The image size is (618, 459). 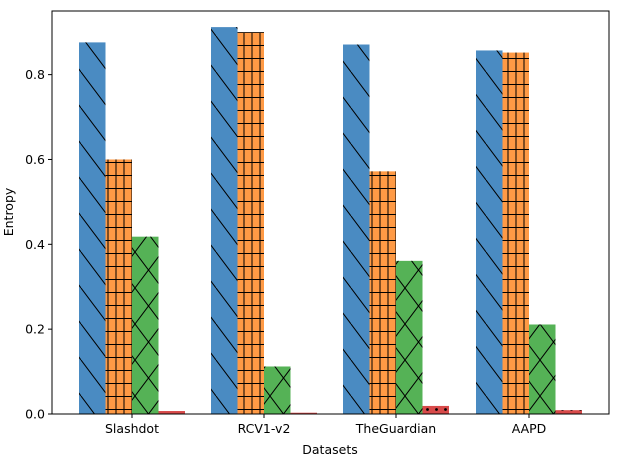 What do you see at coordinates (35, 329) in the screenshot?
I see `y-tick-label: 0.2` at bounding box center [35, 329].